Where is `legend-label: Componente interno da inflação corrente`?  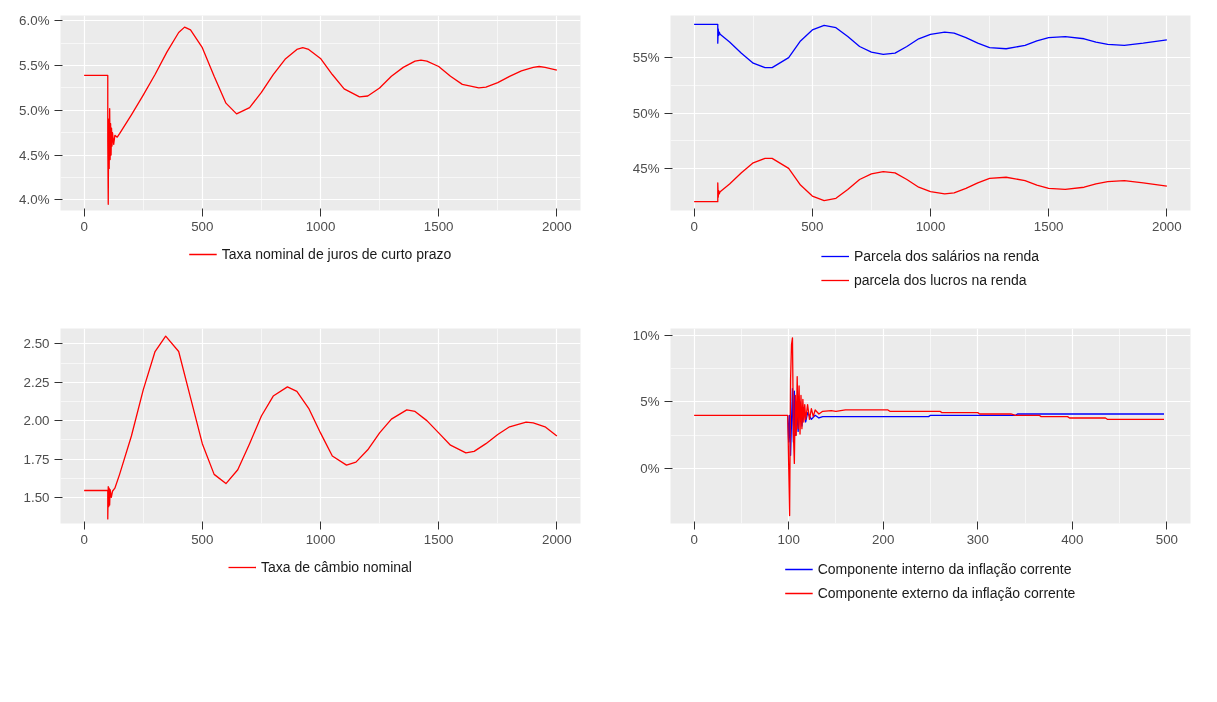 legend-label: Componente interno da inflação corrente is located at coordinates (944, 569).